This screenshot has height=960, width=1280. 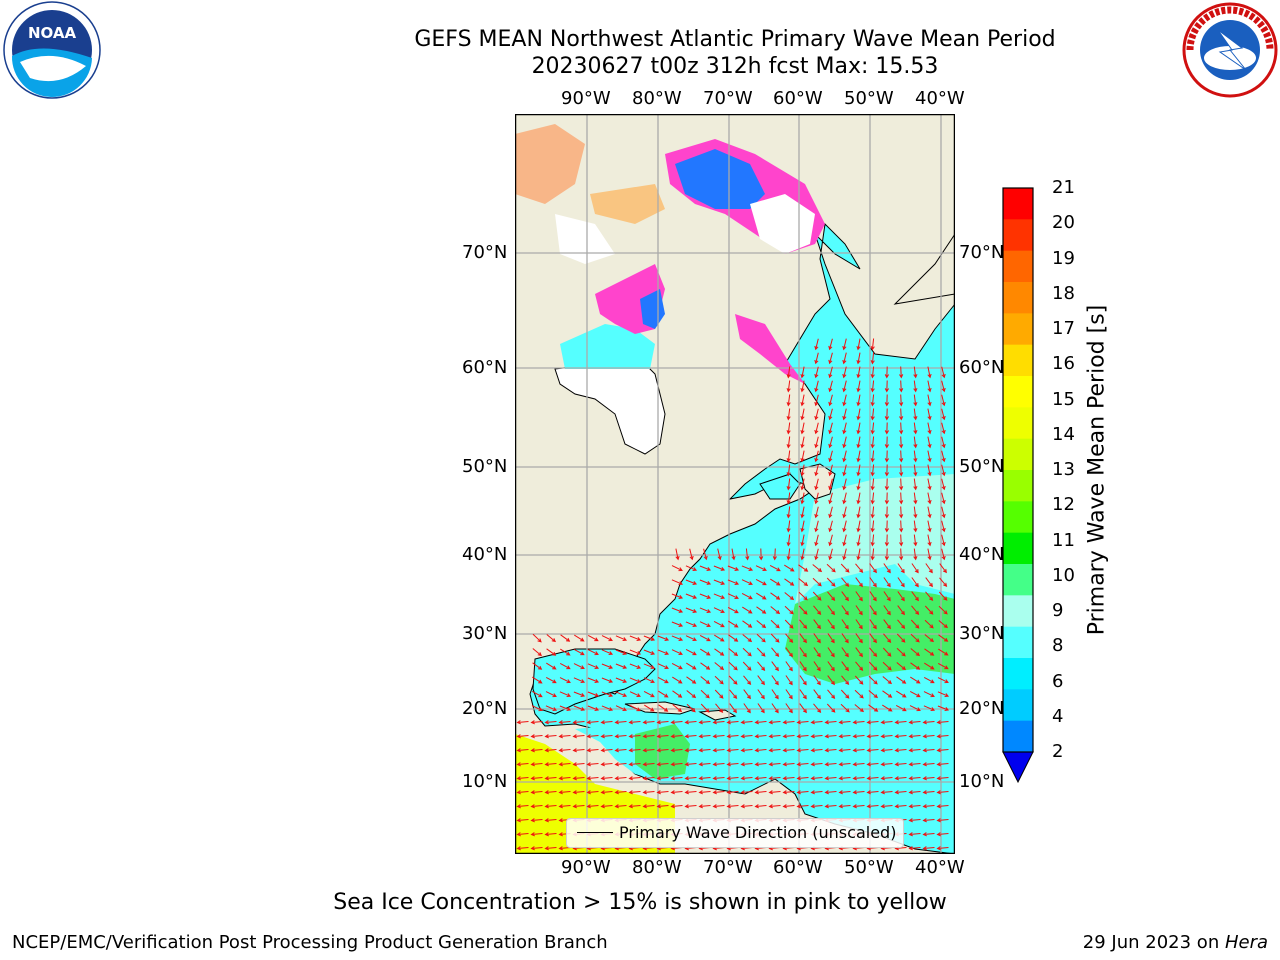 I want to click on lat-label-left-30n: 30°N, so click(x=485, y=633).